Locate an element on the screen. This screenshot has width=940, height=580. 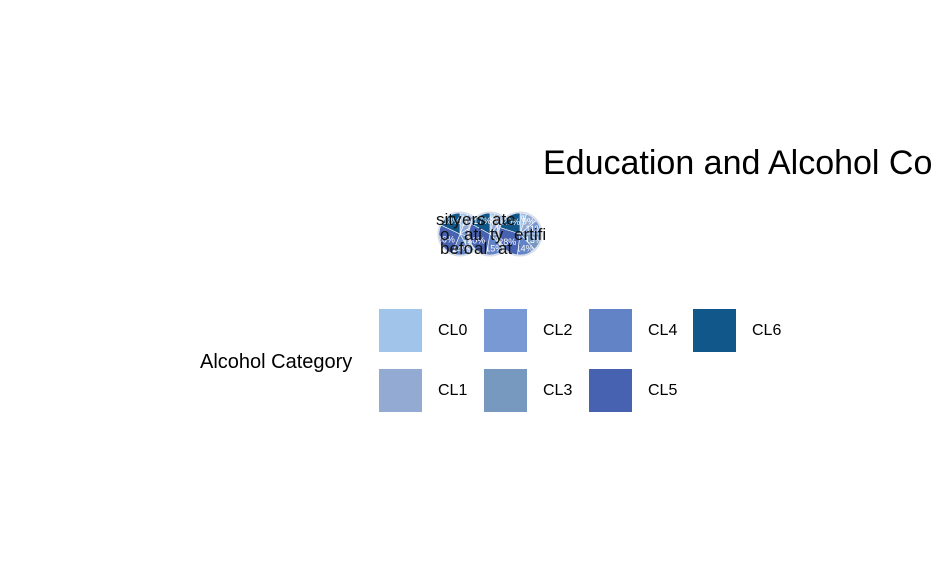
chart-title: Education and Alcohol Co is located at coordinates (738, 163).